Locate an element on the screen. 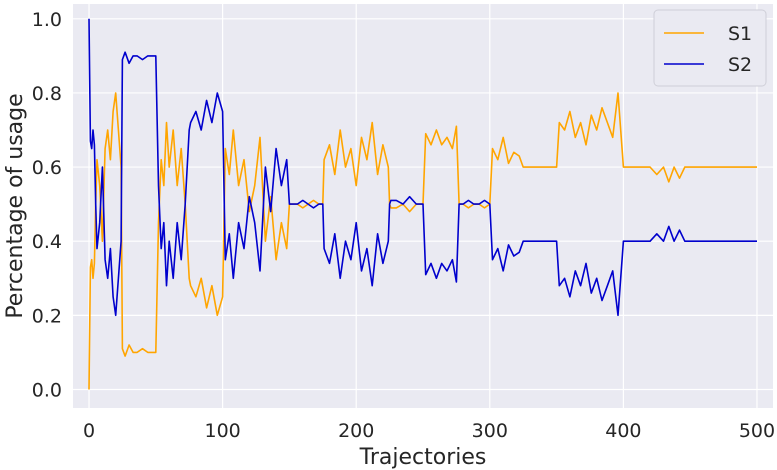 This screenshot has width=777, height=470. legend: S1 S2 is located at coordinates (710, 48).